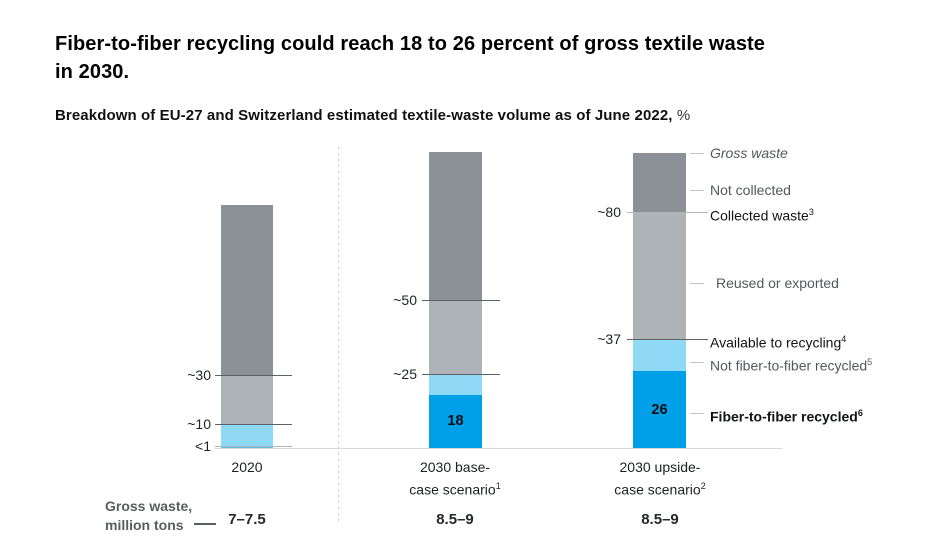 The image size is (946, 536). What do you see at coordinates (247, 519) in the screenshot?
I see `gross-waste-value: 7–7.5` at bounding box center [247, 519].